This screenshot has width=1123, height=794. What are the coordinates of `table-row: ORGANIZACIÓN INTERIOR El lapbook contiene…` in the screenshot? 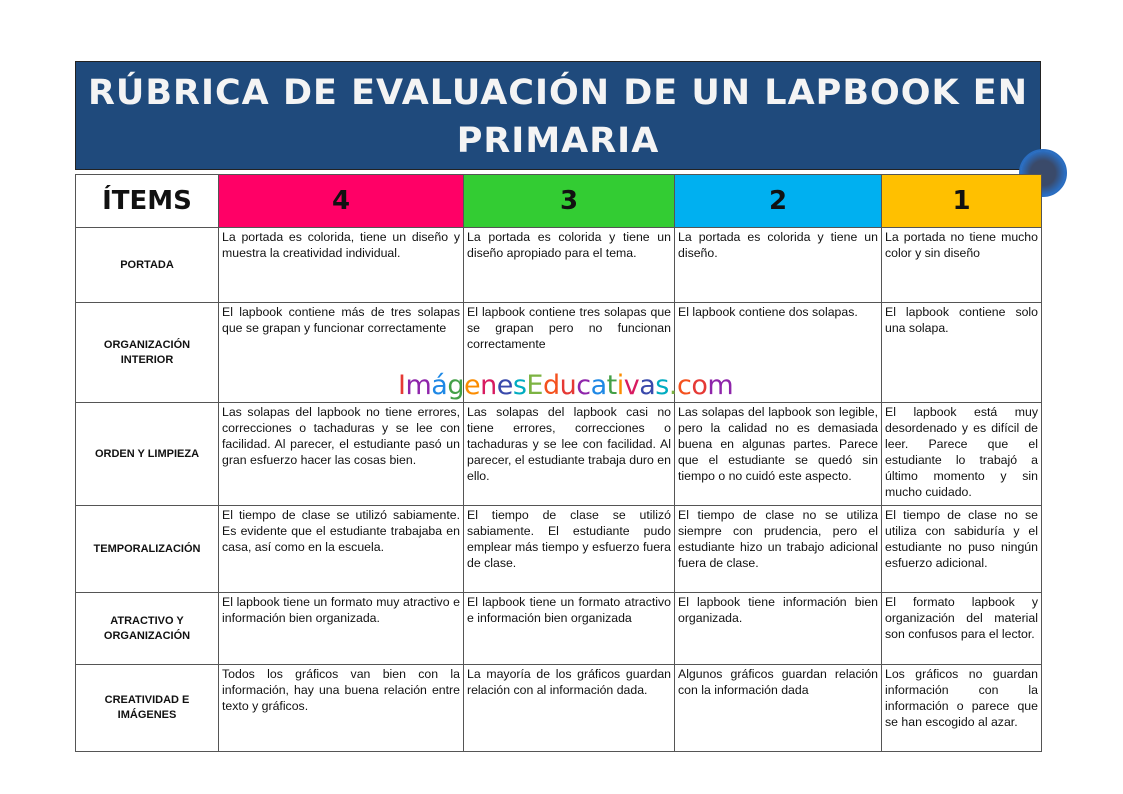 It's located at (558, 352).